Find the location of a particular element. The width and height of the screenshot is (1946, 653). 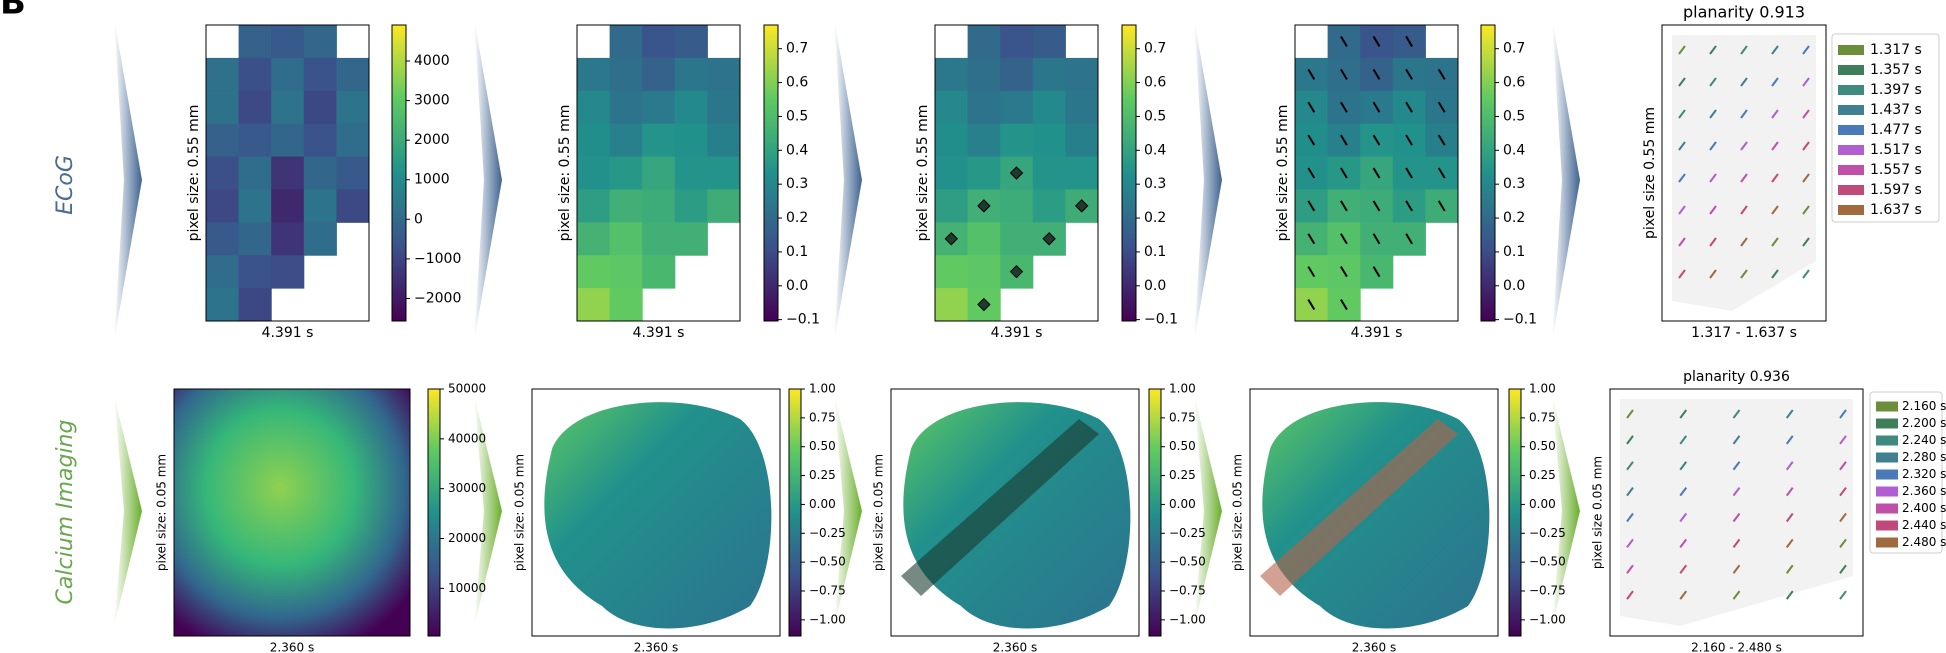

colorbar-tick-label: 0.2 is located at coordinates (1155, 218).